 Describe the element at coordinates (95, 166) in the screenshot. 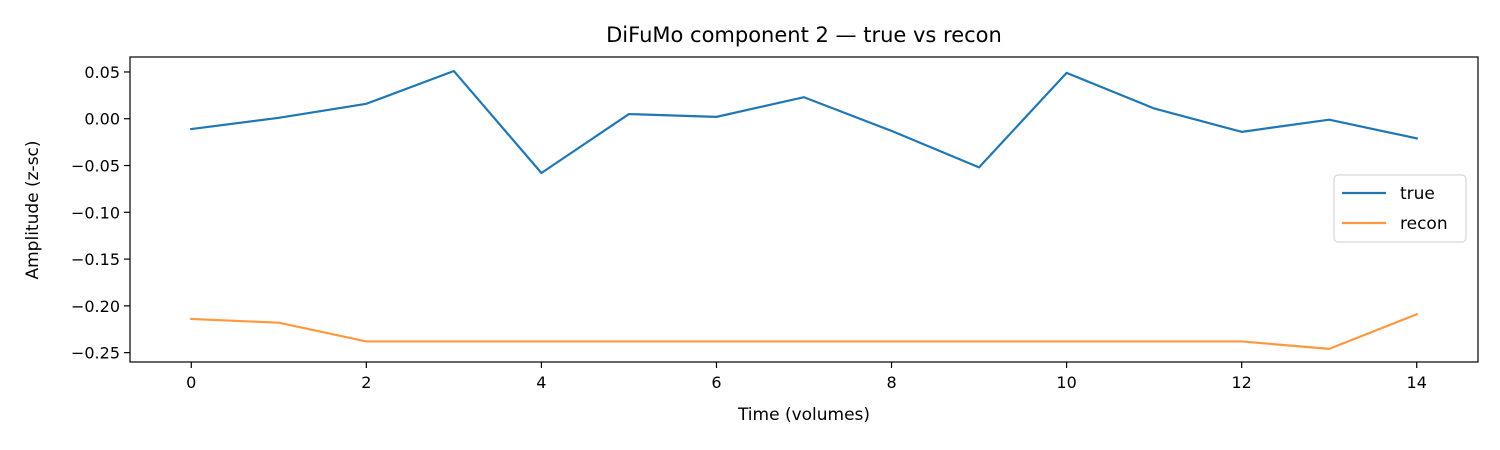

I see `y-tick-label: −0.05` at that location.